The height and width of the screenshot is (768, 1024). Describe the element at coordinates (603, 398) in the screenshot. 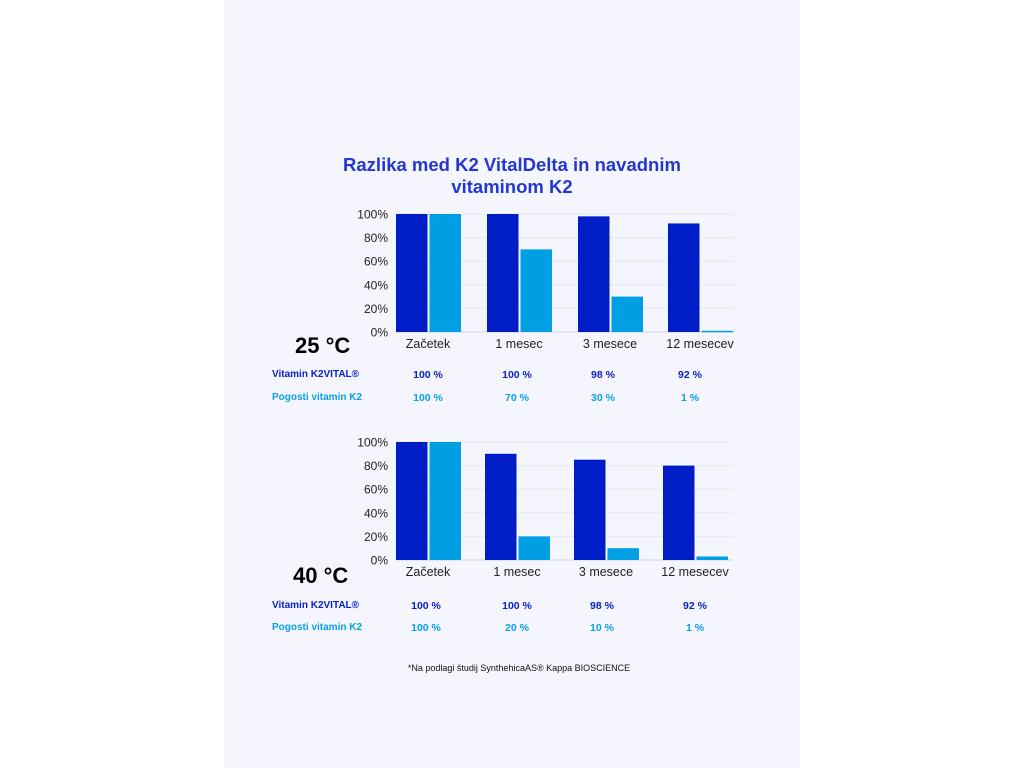

I see `value-regular: 30 %` at that location.